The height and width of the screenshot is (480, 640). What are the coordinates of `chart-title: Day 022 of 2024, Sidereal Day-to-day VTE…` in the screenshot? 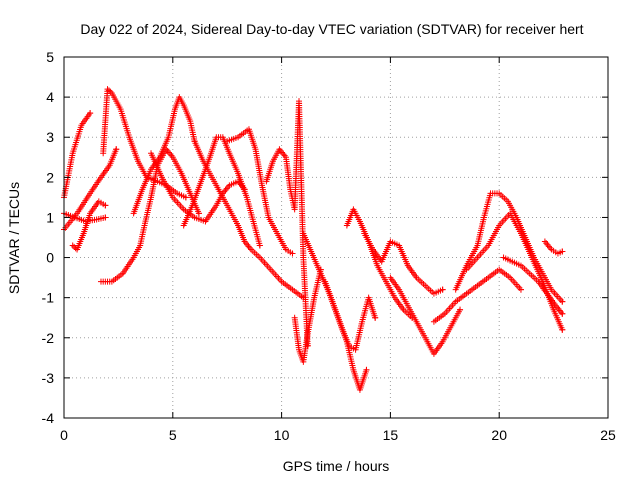 It's located at (331, 29).